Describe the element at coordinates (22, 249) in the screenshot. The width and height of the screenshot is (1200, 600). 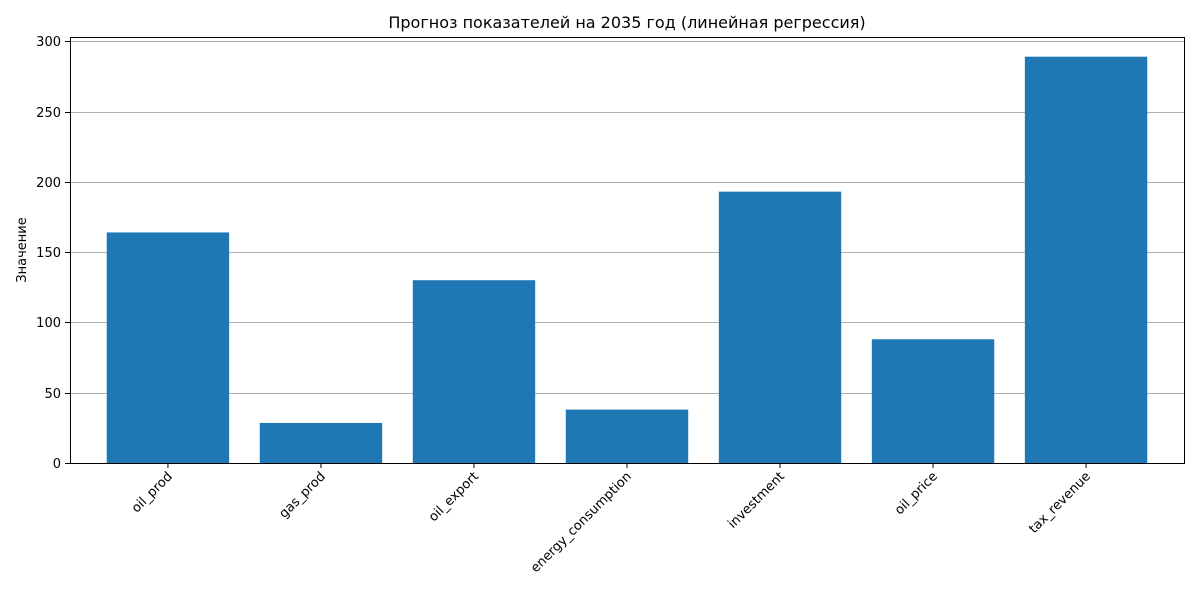
I see `y-axis-label: Значение` at that location.